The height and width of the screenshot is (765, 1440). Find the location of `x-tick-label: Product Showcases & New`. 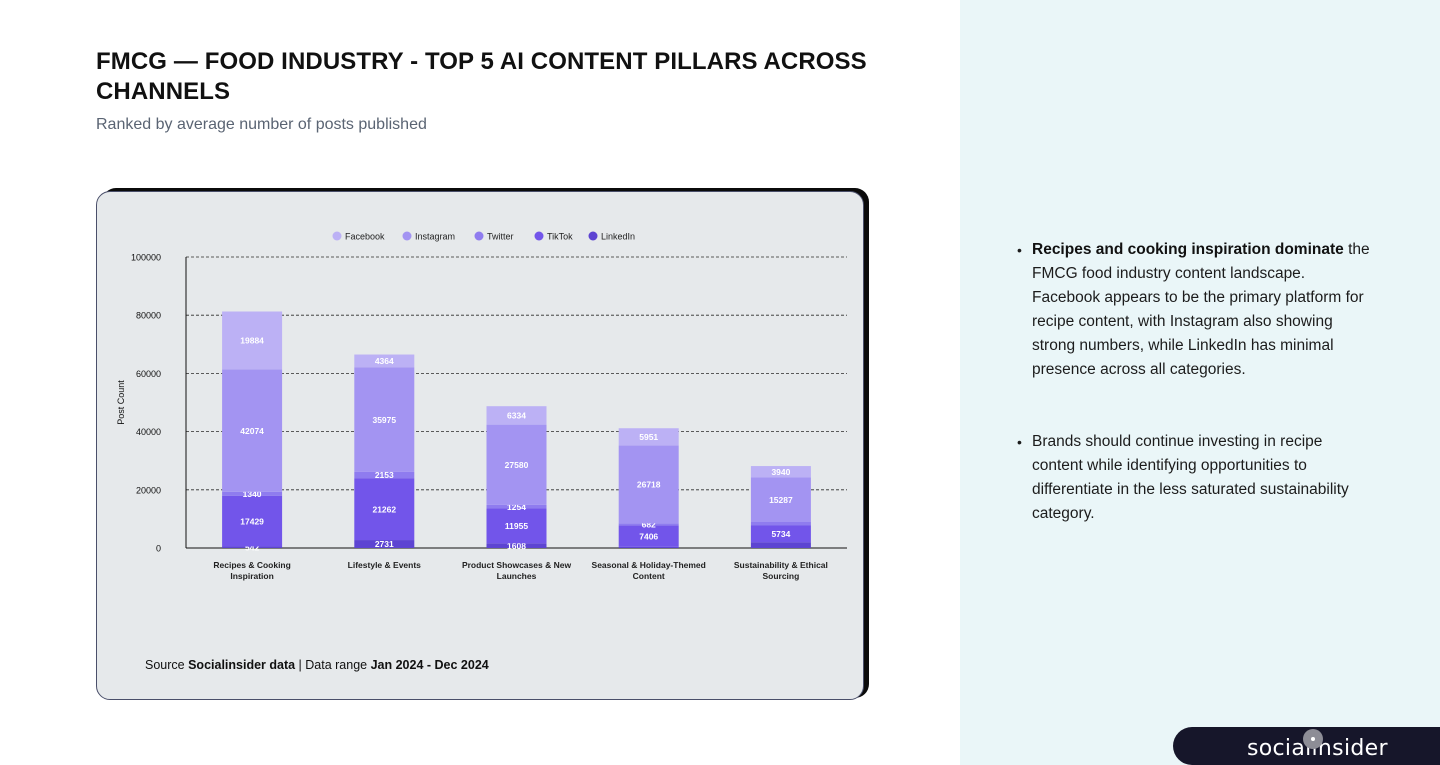

x-tick-label: Product Showcases & New is located at coordinates (517, 565).